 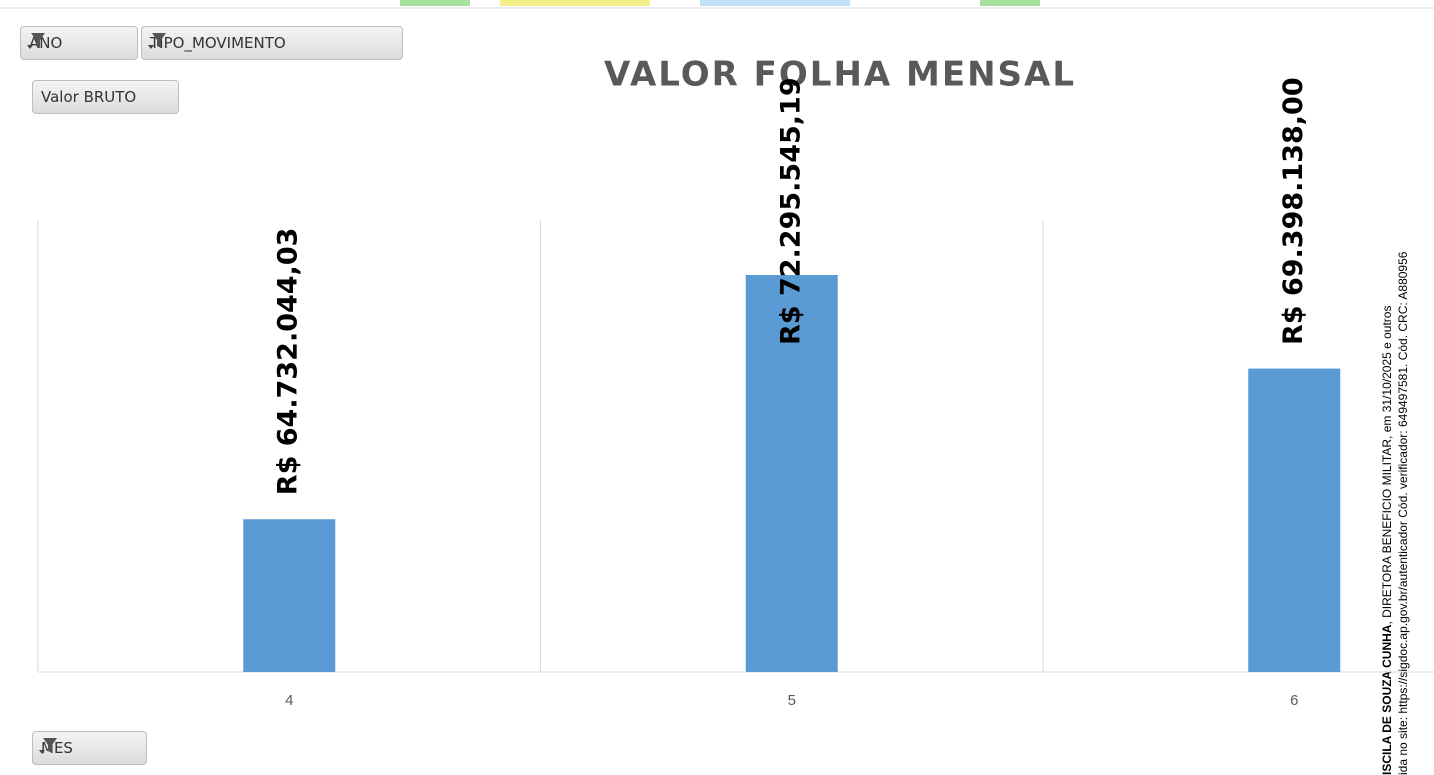 I want to click on x-tick-label: 6, so click(x=1294, y=700).